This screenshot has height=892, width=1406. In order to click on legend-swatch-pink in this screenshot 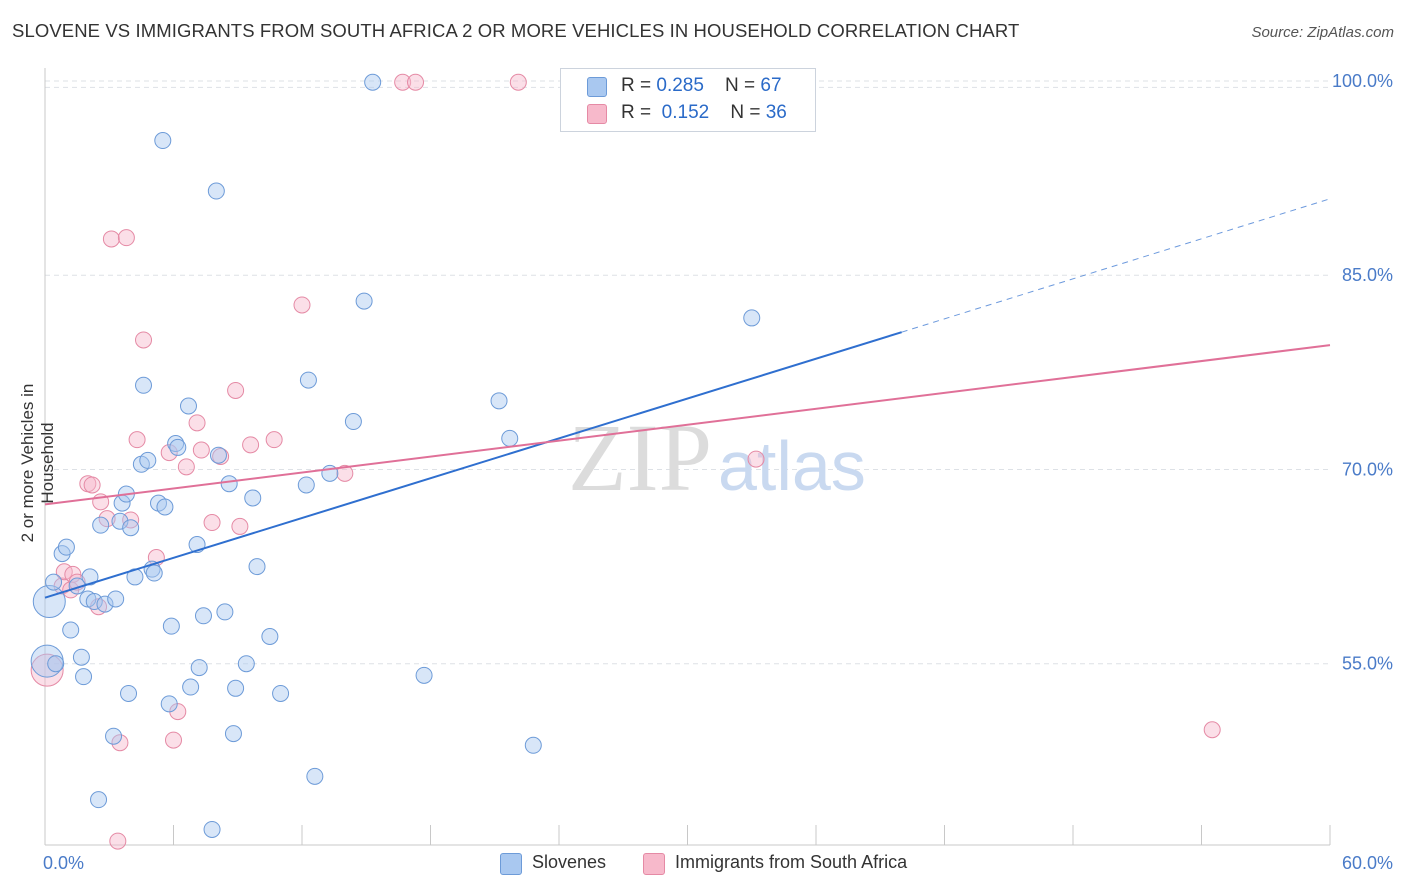, I will do `click(597, 114)`.